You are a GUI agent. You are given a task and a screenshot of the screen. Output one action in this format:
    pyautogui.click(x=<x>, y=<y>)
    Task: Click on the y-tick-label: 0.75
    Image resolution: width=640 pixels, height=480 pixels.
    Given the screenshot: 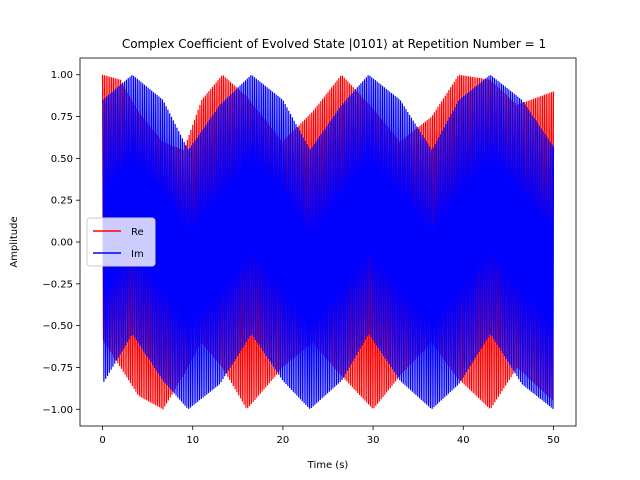 What is the action you would take?
    pyautogui.click(x=62, y=117)
    